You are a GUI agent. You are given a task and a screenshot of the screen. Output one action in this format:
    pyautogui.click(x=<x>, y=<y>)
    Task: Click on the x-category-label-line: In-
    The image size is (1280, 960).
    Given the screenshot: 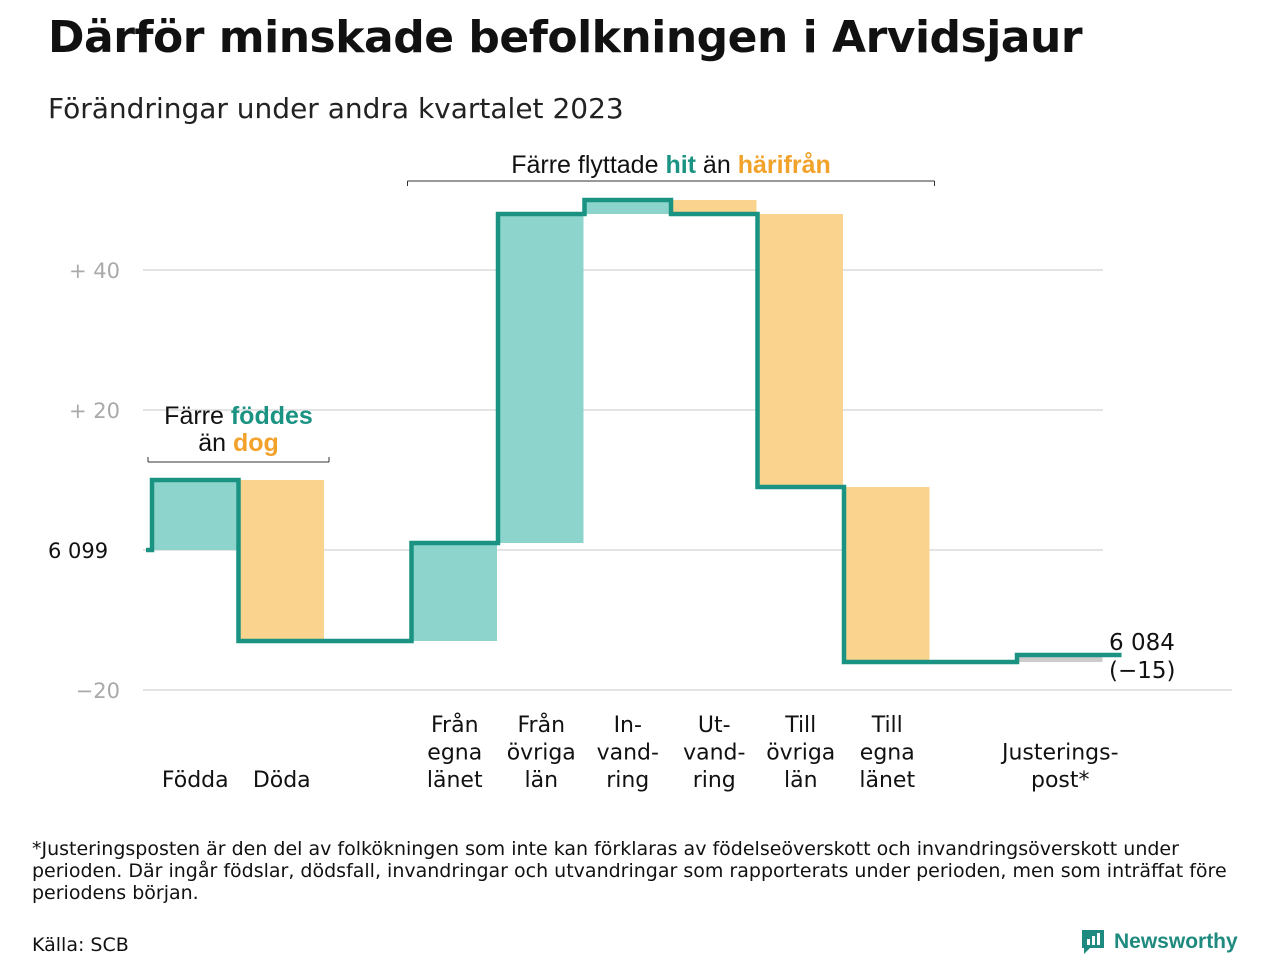 What is the action you would take?
    pyautogui.click(x=628, y=725)
    